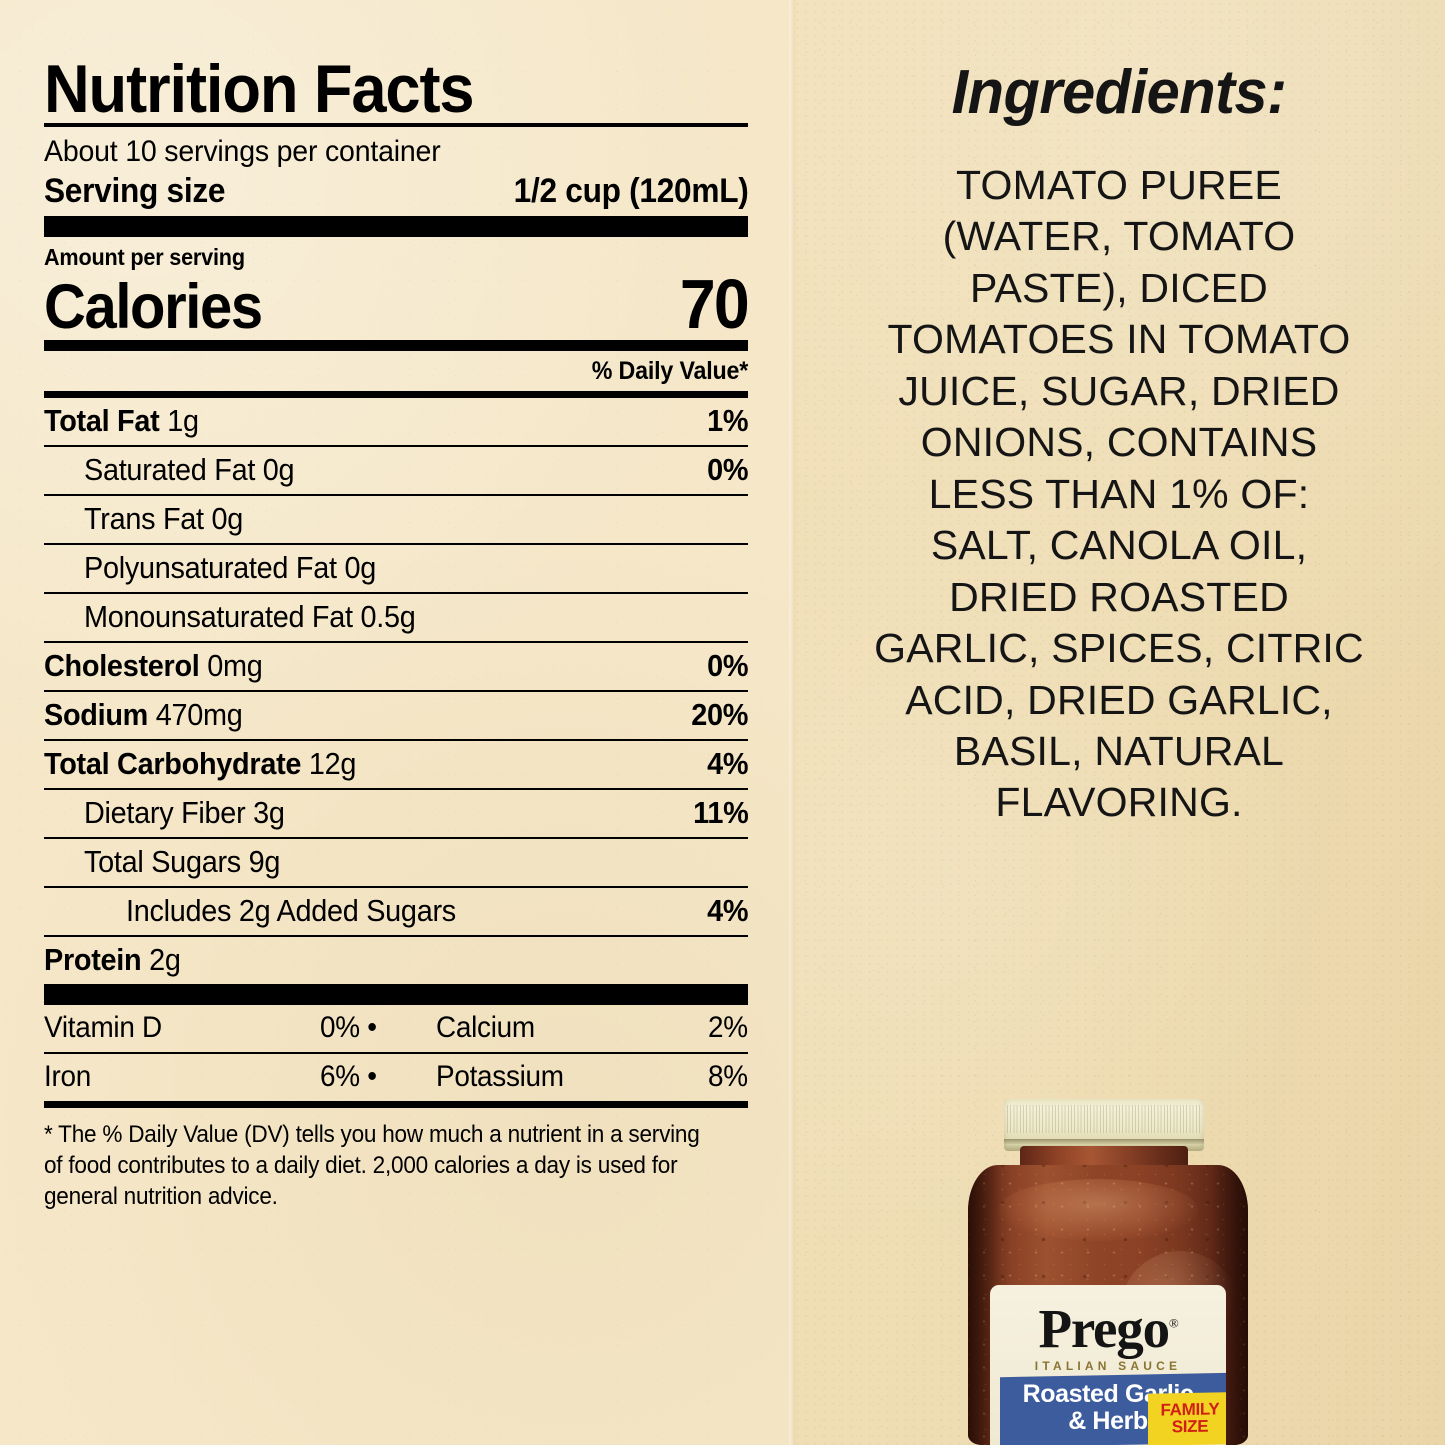 Image resolution: width=1445 pixels, height=1445 pixels. Describe the element at coordinates (1119, 287) in the screenshot. I see `ingredients-line: PASTE), DICED` at that location.